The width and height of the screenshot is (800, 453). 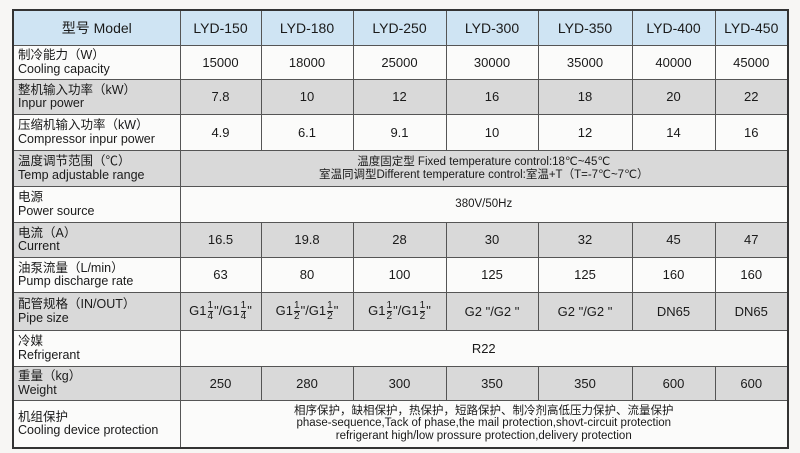 I want to click on value-cell: 250, so click(x=220, y=383).